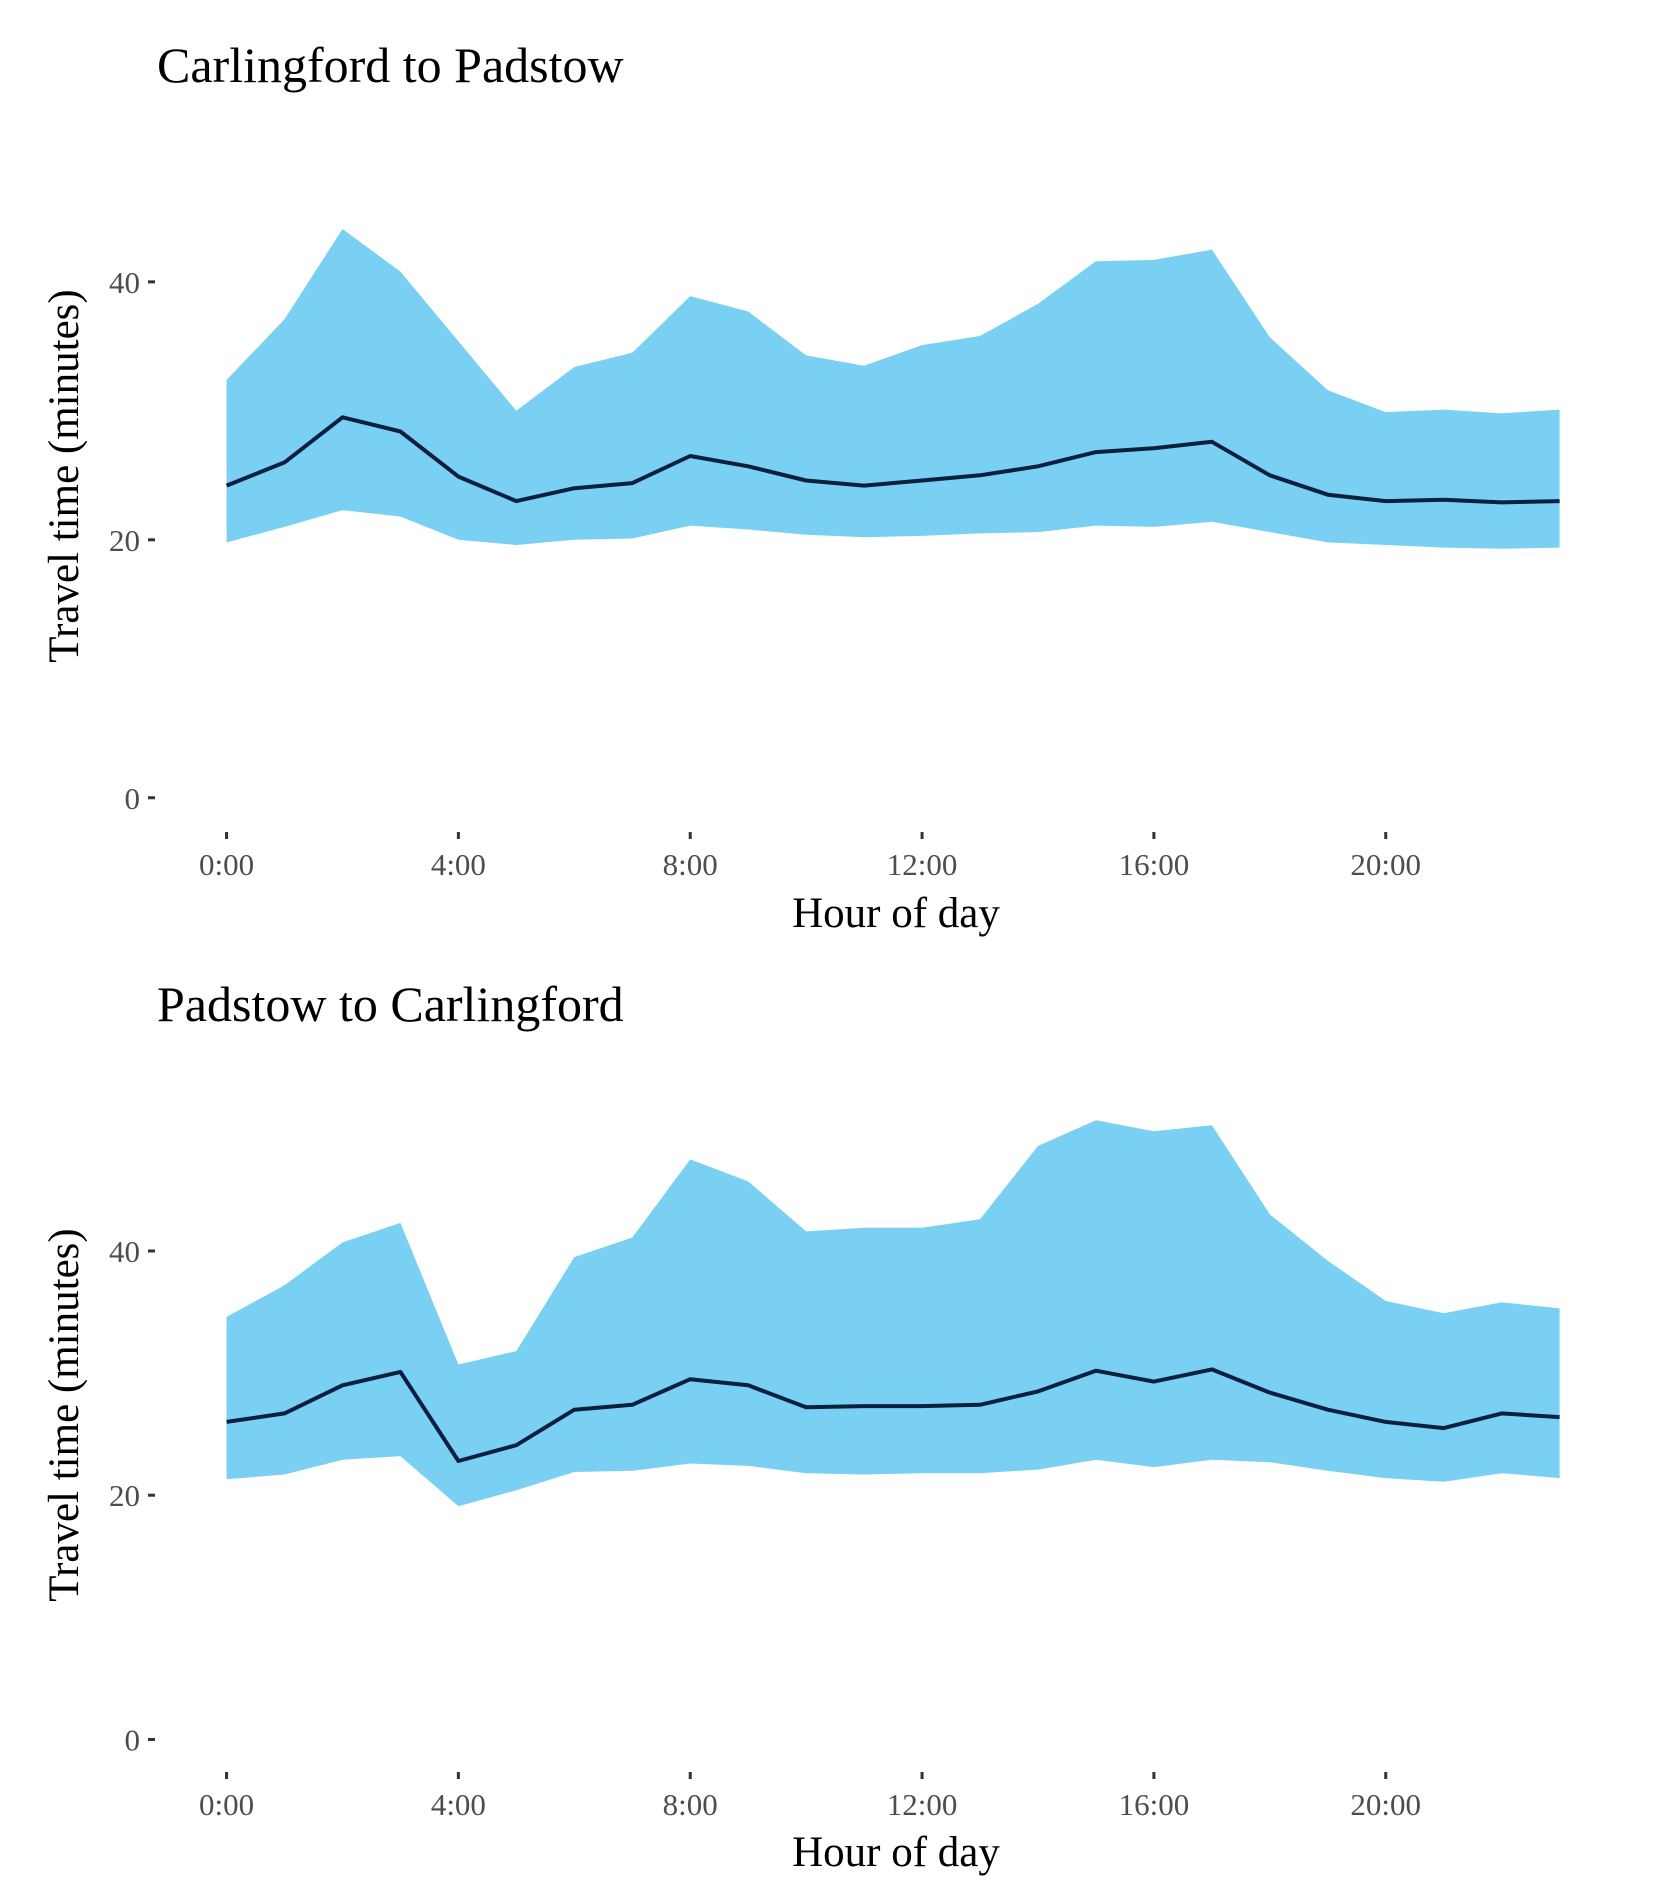  Describe the element at coordinates (390, 1004) in the screenshot. I see `chart-title: Padstow to Carlingford` at that location.